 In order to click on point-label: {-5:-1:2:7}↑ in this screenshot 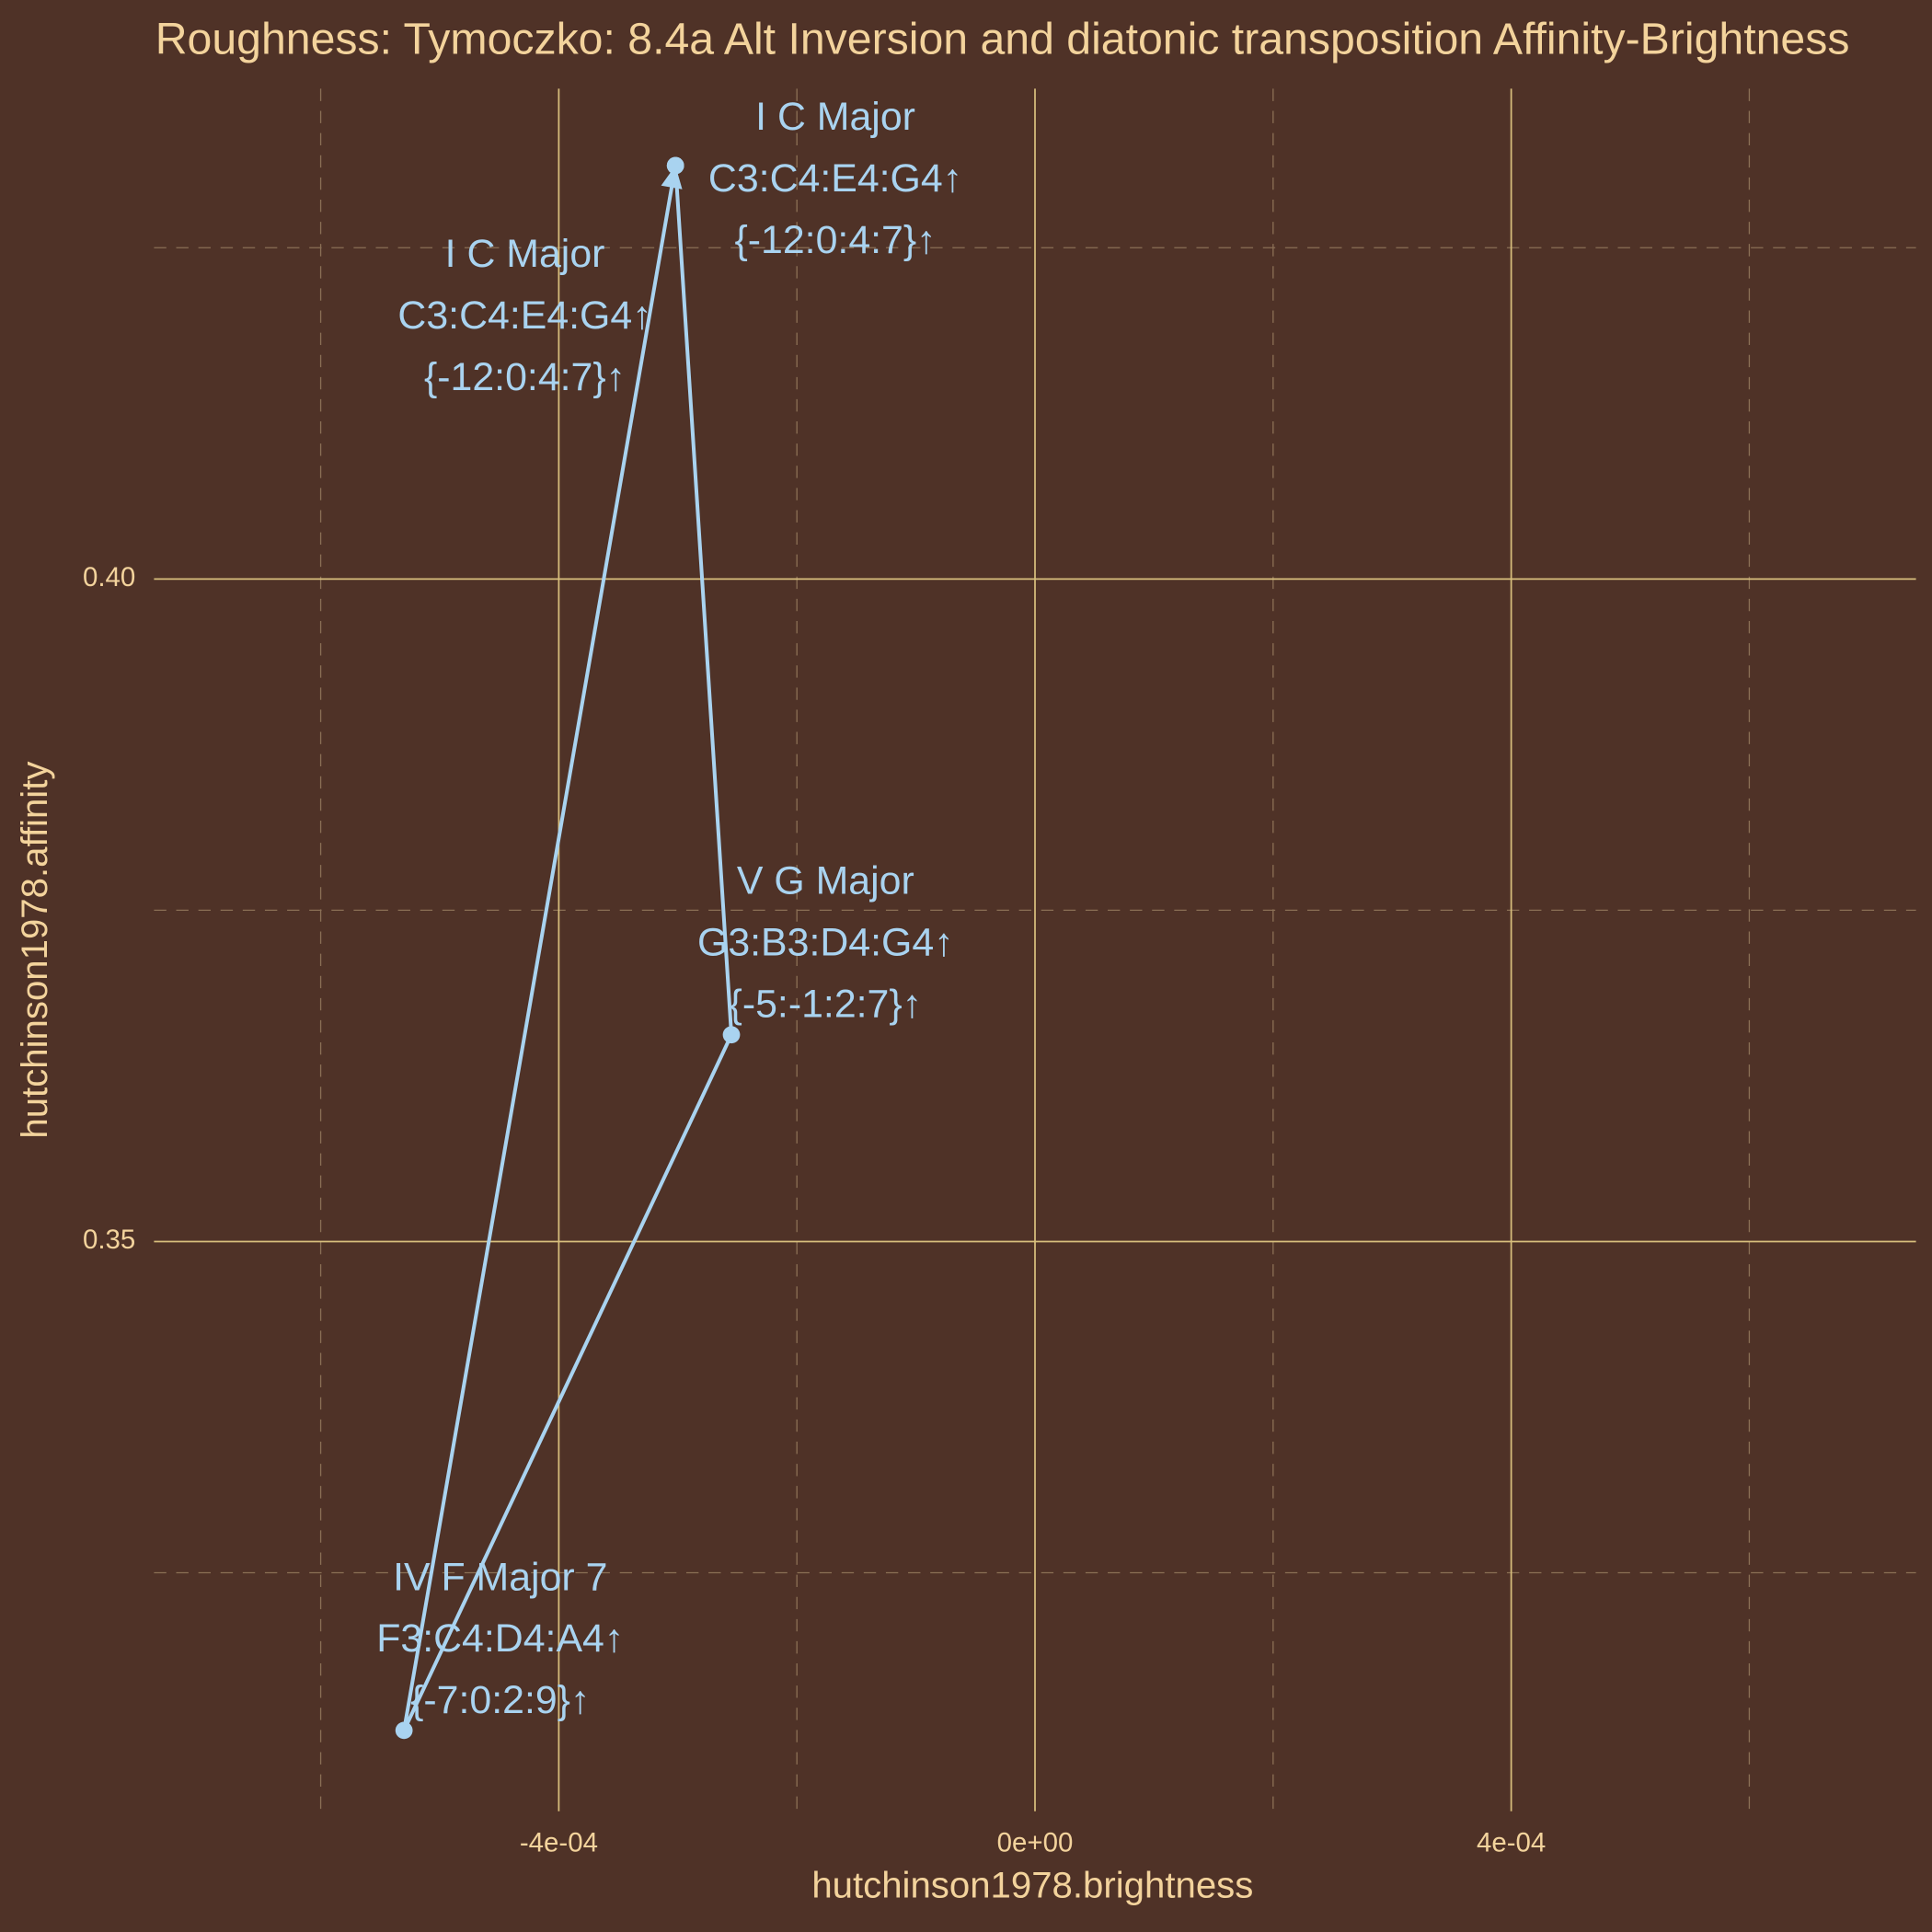, I will do `click(826, 1005)`.